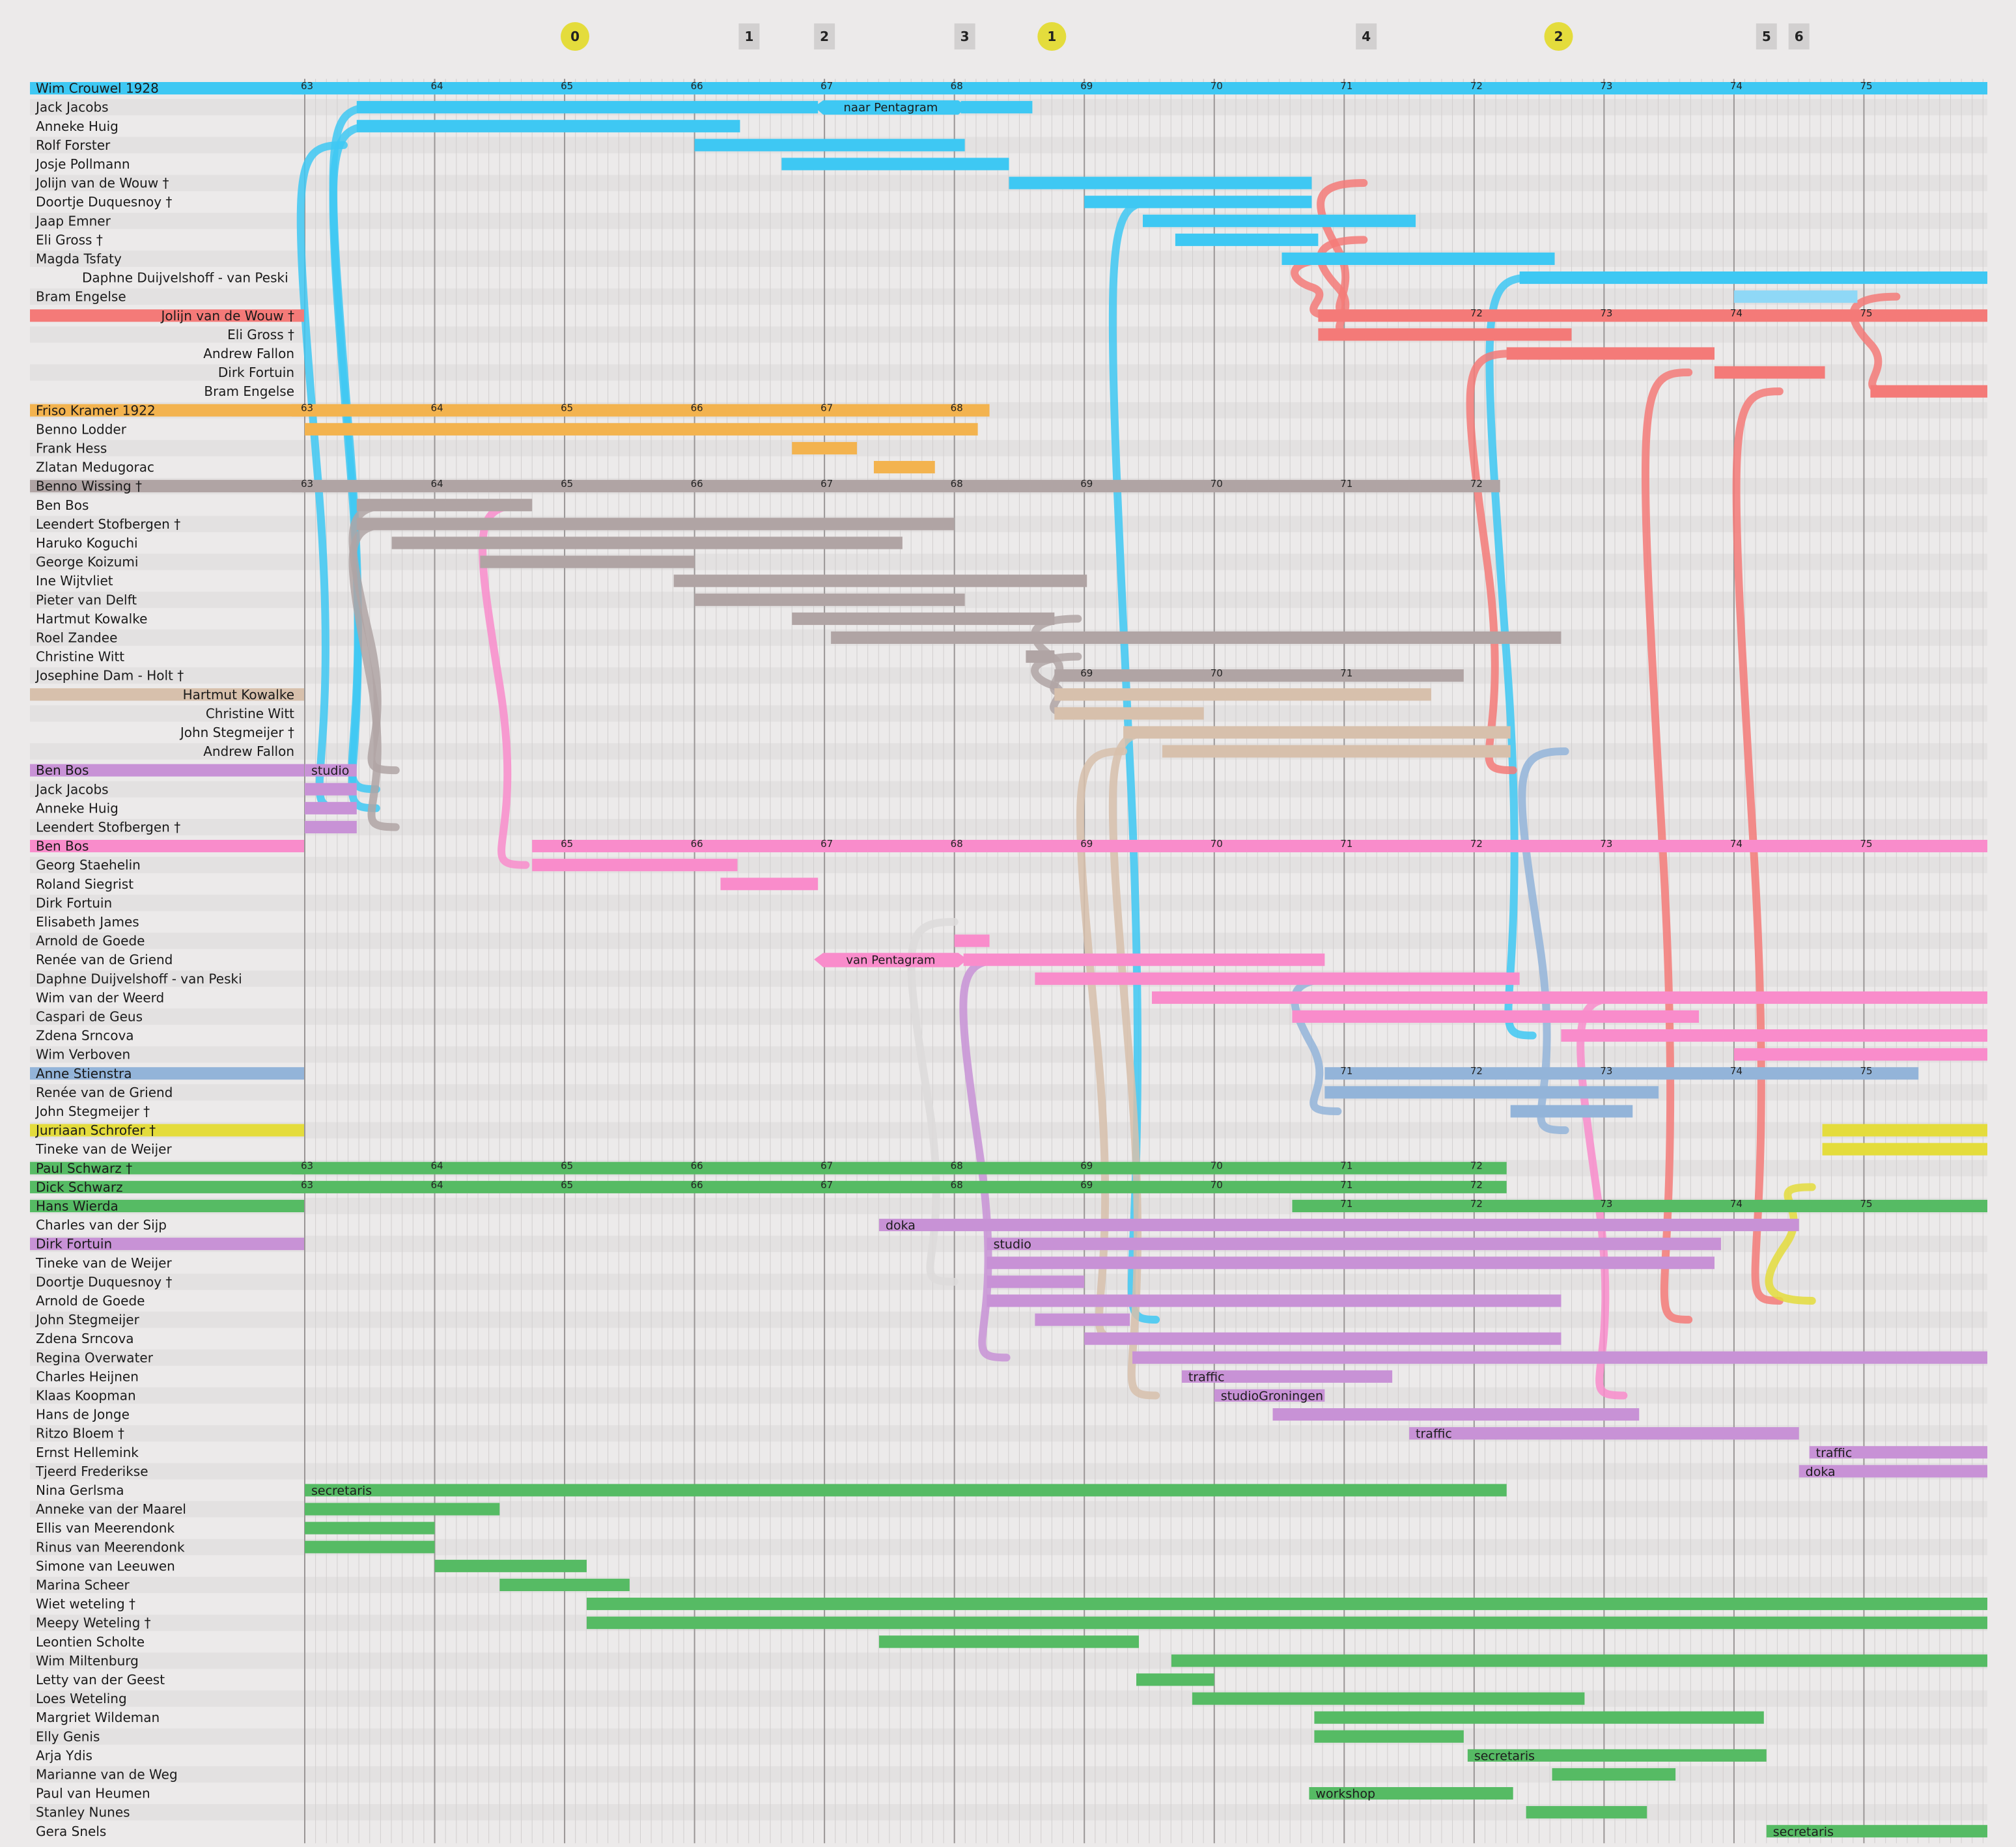 The image size is (2016, 1847). Describe the element at coordinates (85, 1338) in the screenshot. I see `row-name: Zdena Srncova` at that location.